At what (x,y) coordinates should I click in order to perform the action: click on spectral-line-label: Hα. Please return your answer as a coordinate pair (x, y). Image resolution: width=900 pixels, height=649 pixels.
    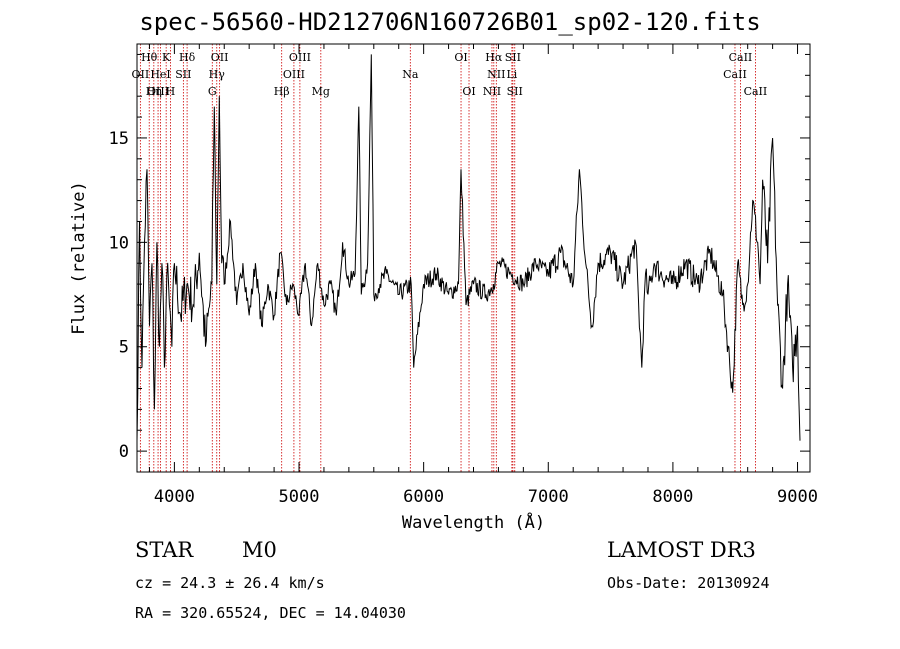
    Looking at the image, I should click on (494, 57).